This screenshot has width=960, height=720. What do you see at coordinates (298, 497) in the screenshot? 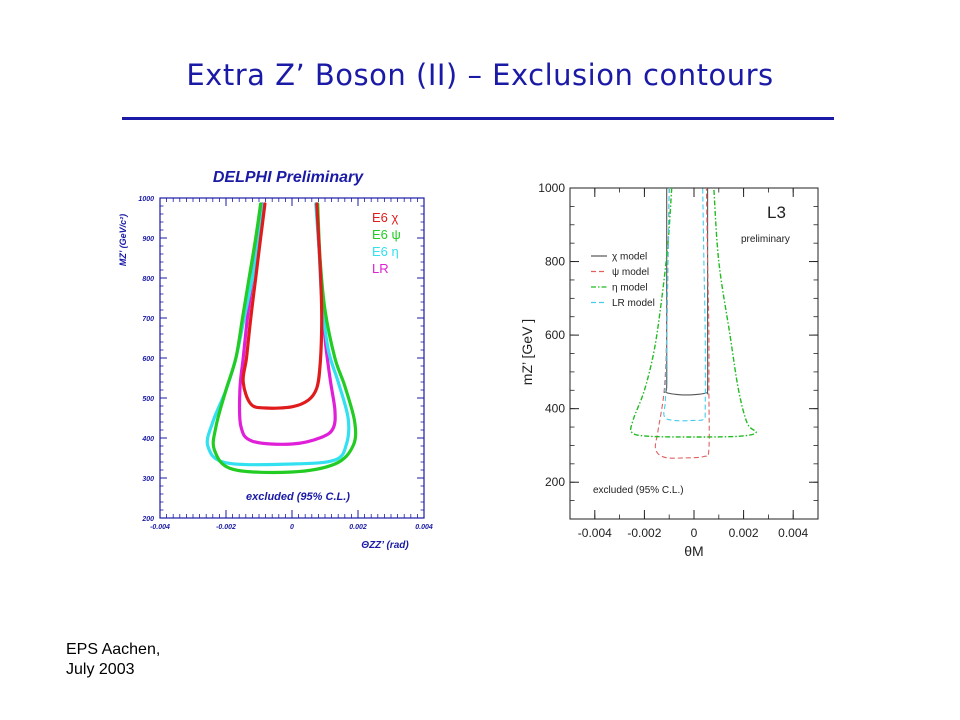
I see `delphi-annotation: excluded (95% C.L.)` at bounding box center [298, 497].